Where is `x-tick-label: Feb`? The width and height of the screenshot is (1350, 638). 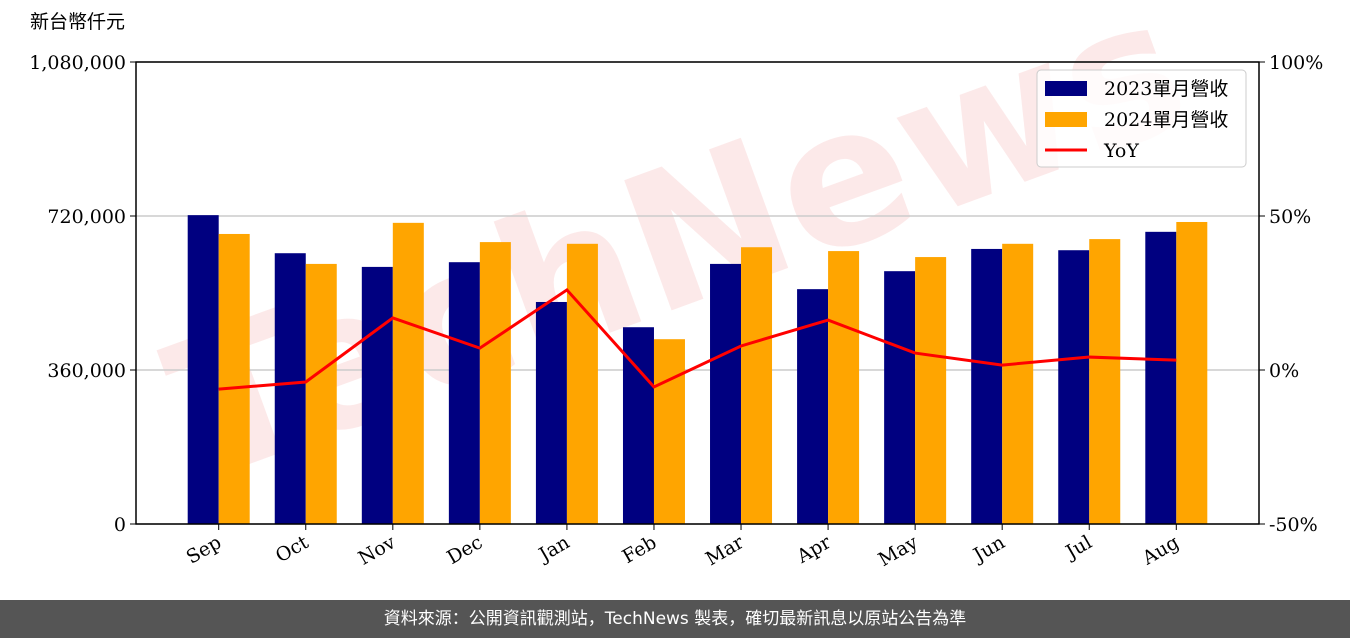
x-tick-label: Feb is located at coordinates (640, 549).